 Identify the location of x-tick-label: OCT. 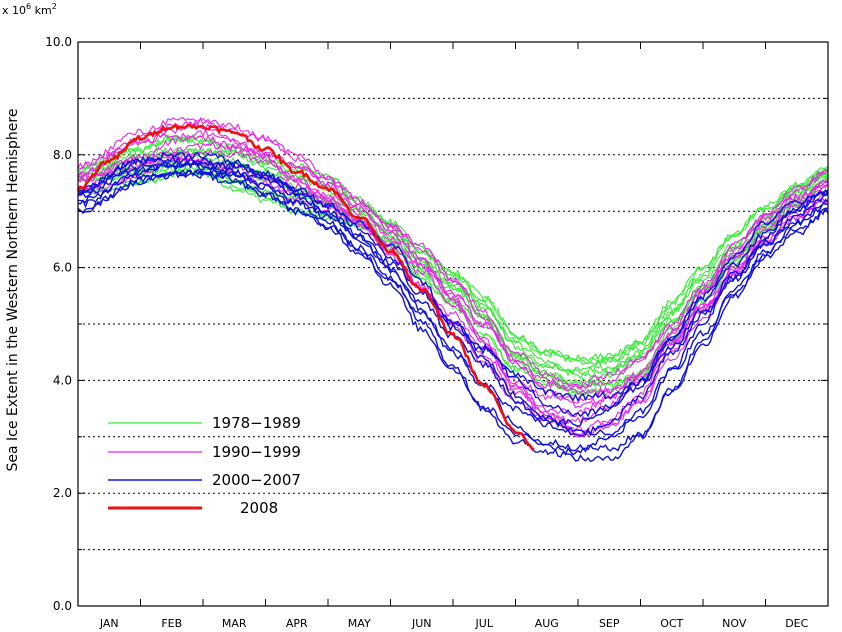
(671, 623).